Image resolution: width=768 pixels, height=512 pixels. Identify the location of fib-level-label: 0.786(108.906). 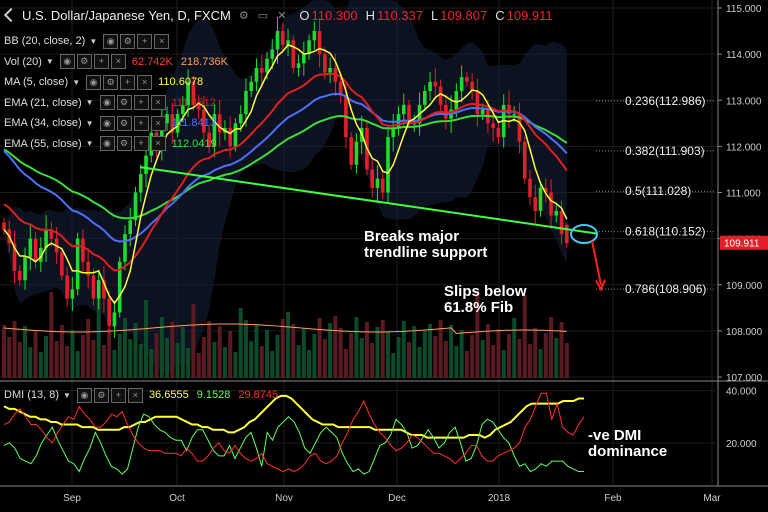
(665, 289).